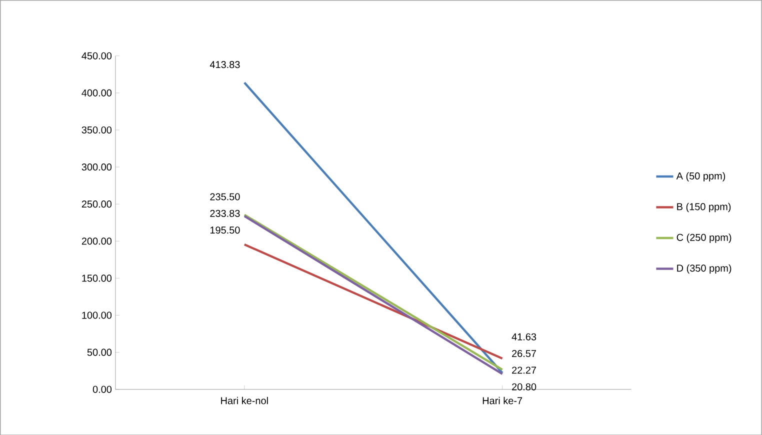 The height and width of the screenshot is (435, 762). What do you see at coordinates (102, 389) in the screenshot?
I see `y-tick-label: 0.00` at bounding box center [102, 389].